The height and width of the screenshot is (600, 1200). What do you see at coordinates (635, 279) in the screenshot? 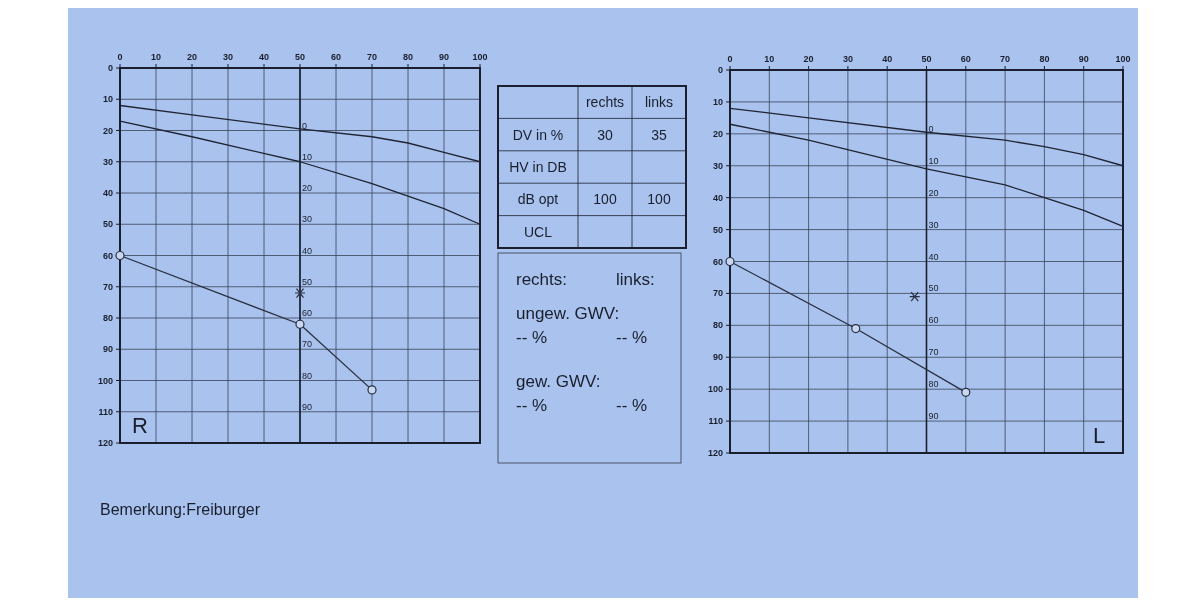
I see `text: links:` at bounding box center [635, 279].